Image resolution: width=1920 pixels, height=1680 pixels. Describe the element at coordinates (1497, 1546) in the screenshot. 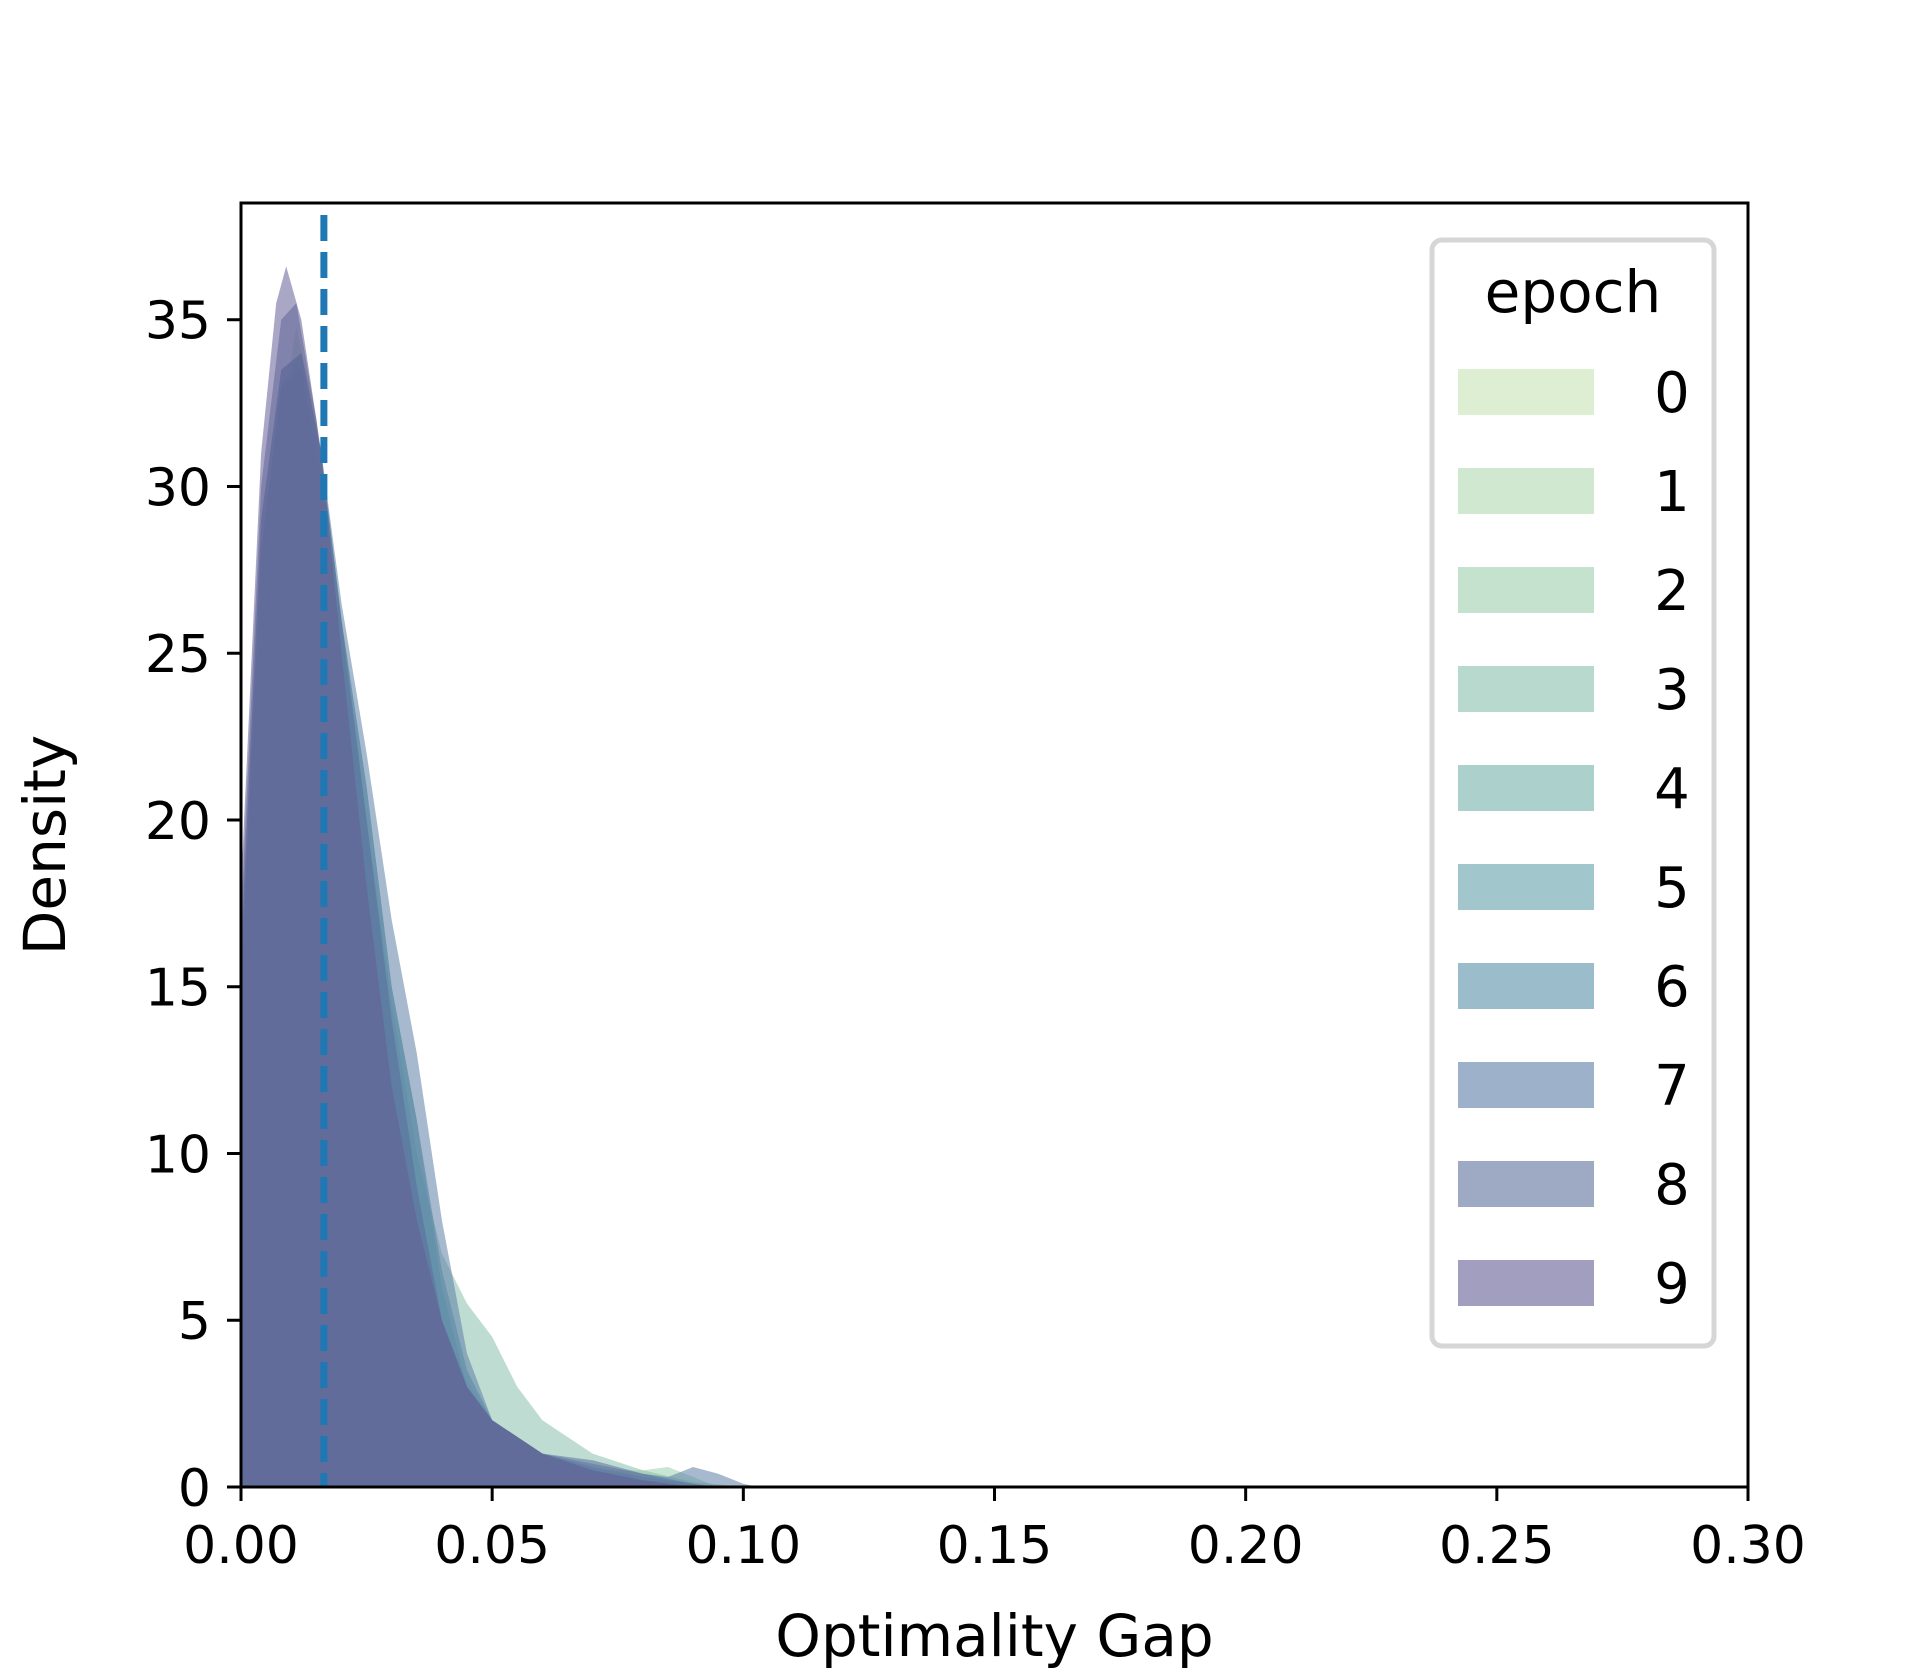

I see `x-tick-label: 0.25` at that location.